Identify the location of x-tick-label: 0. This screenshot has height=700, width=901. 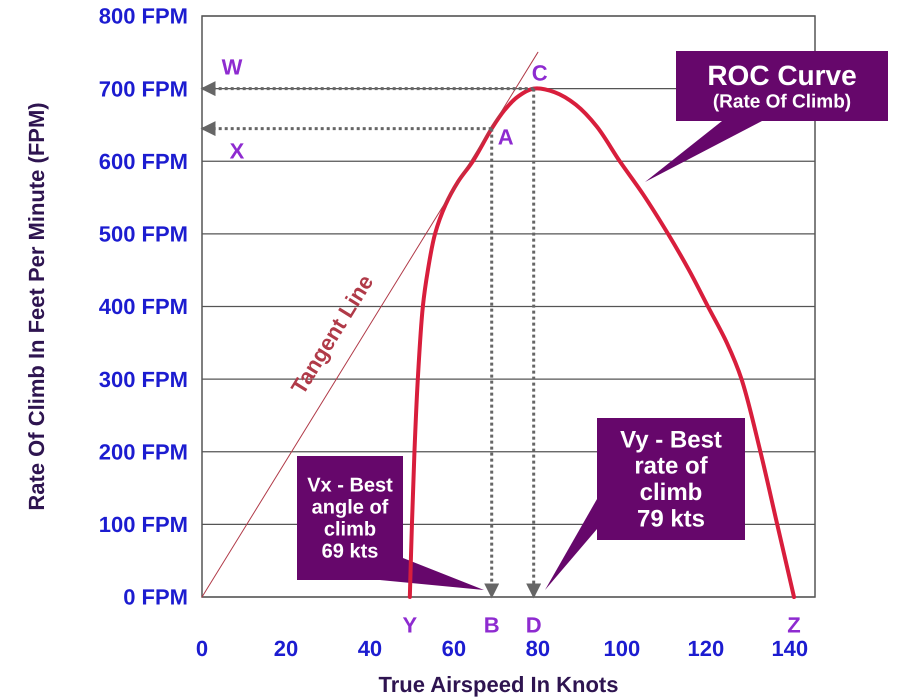
(202, 648).